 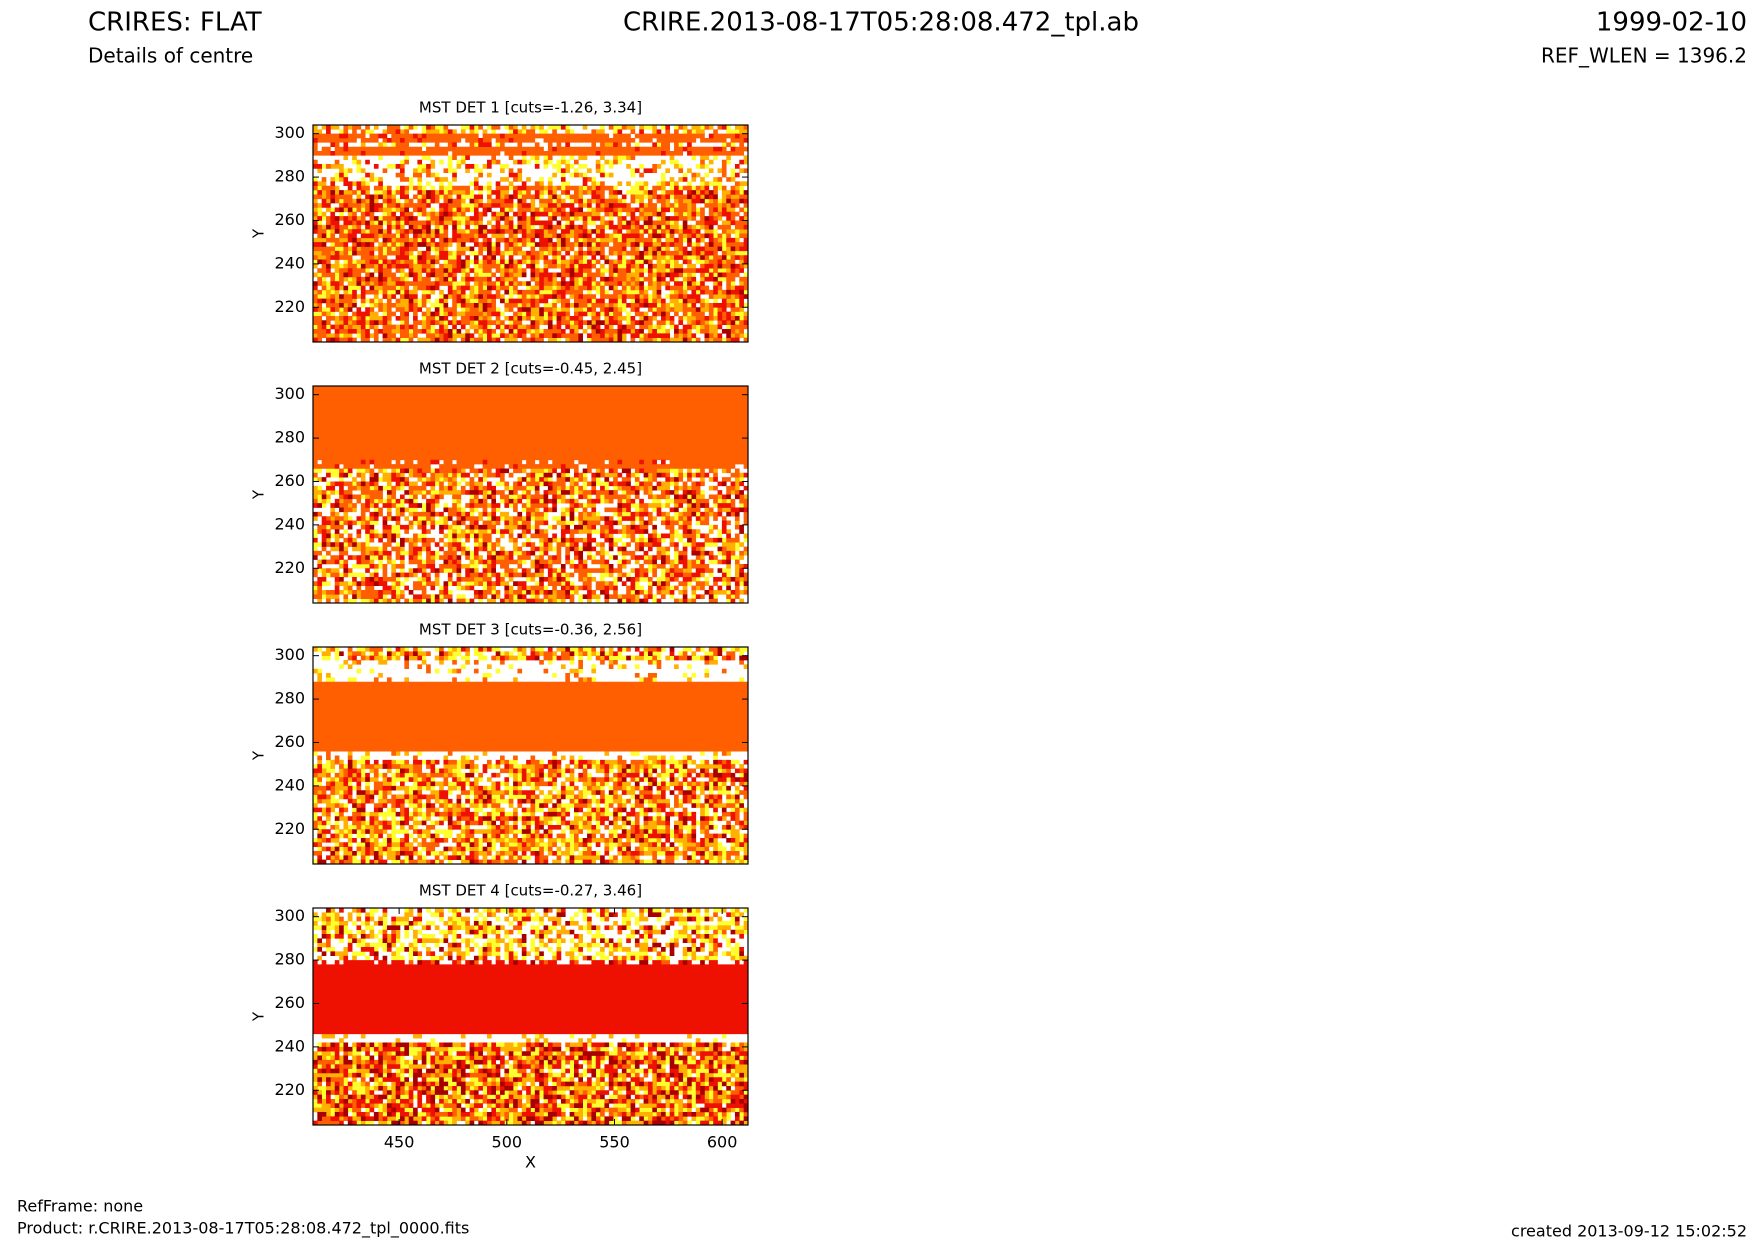 I want to click on panel-title: MST DET 3 [cuts=-0.36, 2.56], so click(x=530, y=630).